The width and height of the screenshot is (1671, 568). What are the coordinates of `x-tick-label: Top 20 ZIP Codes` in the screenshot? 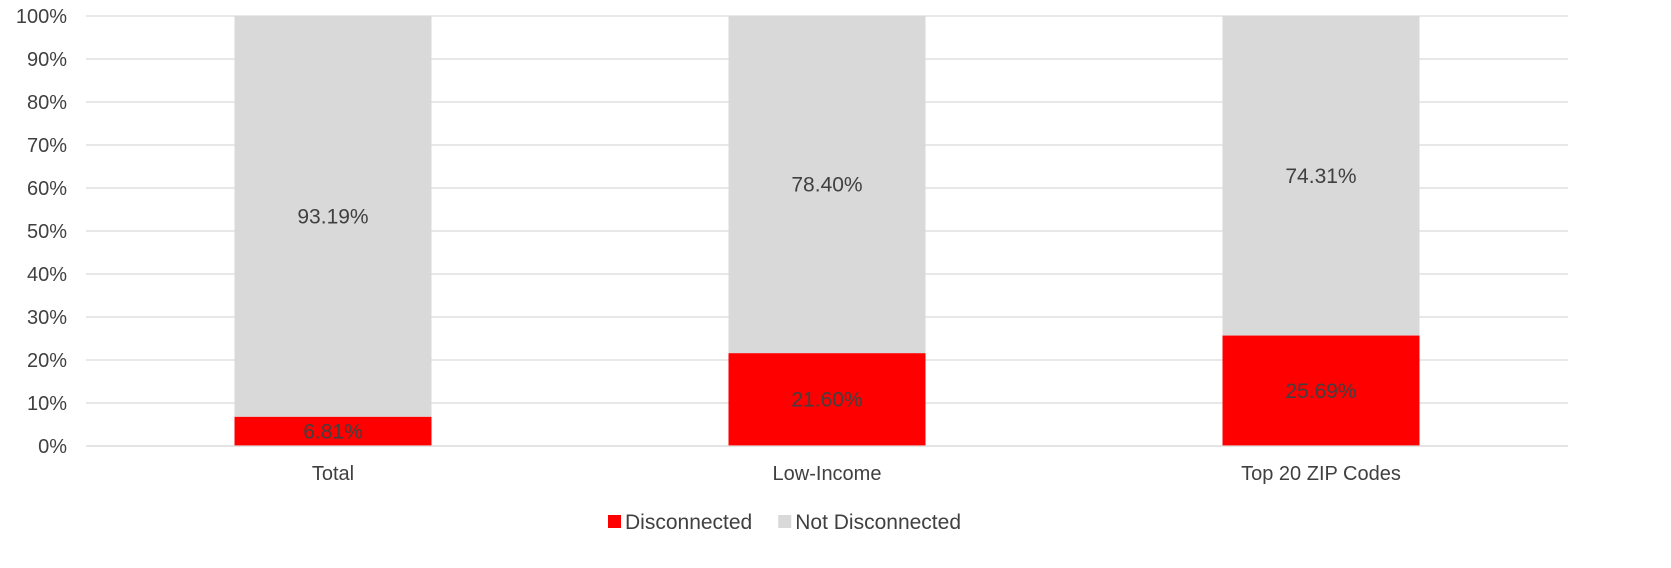 It's located at (1321, 474).